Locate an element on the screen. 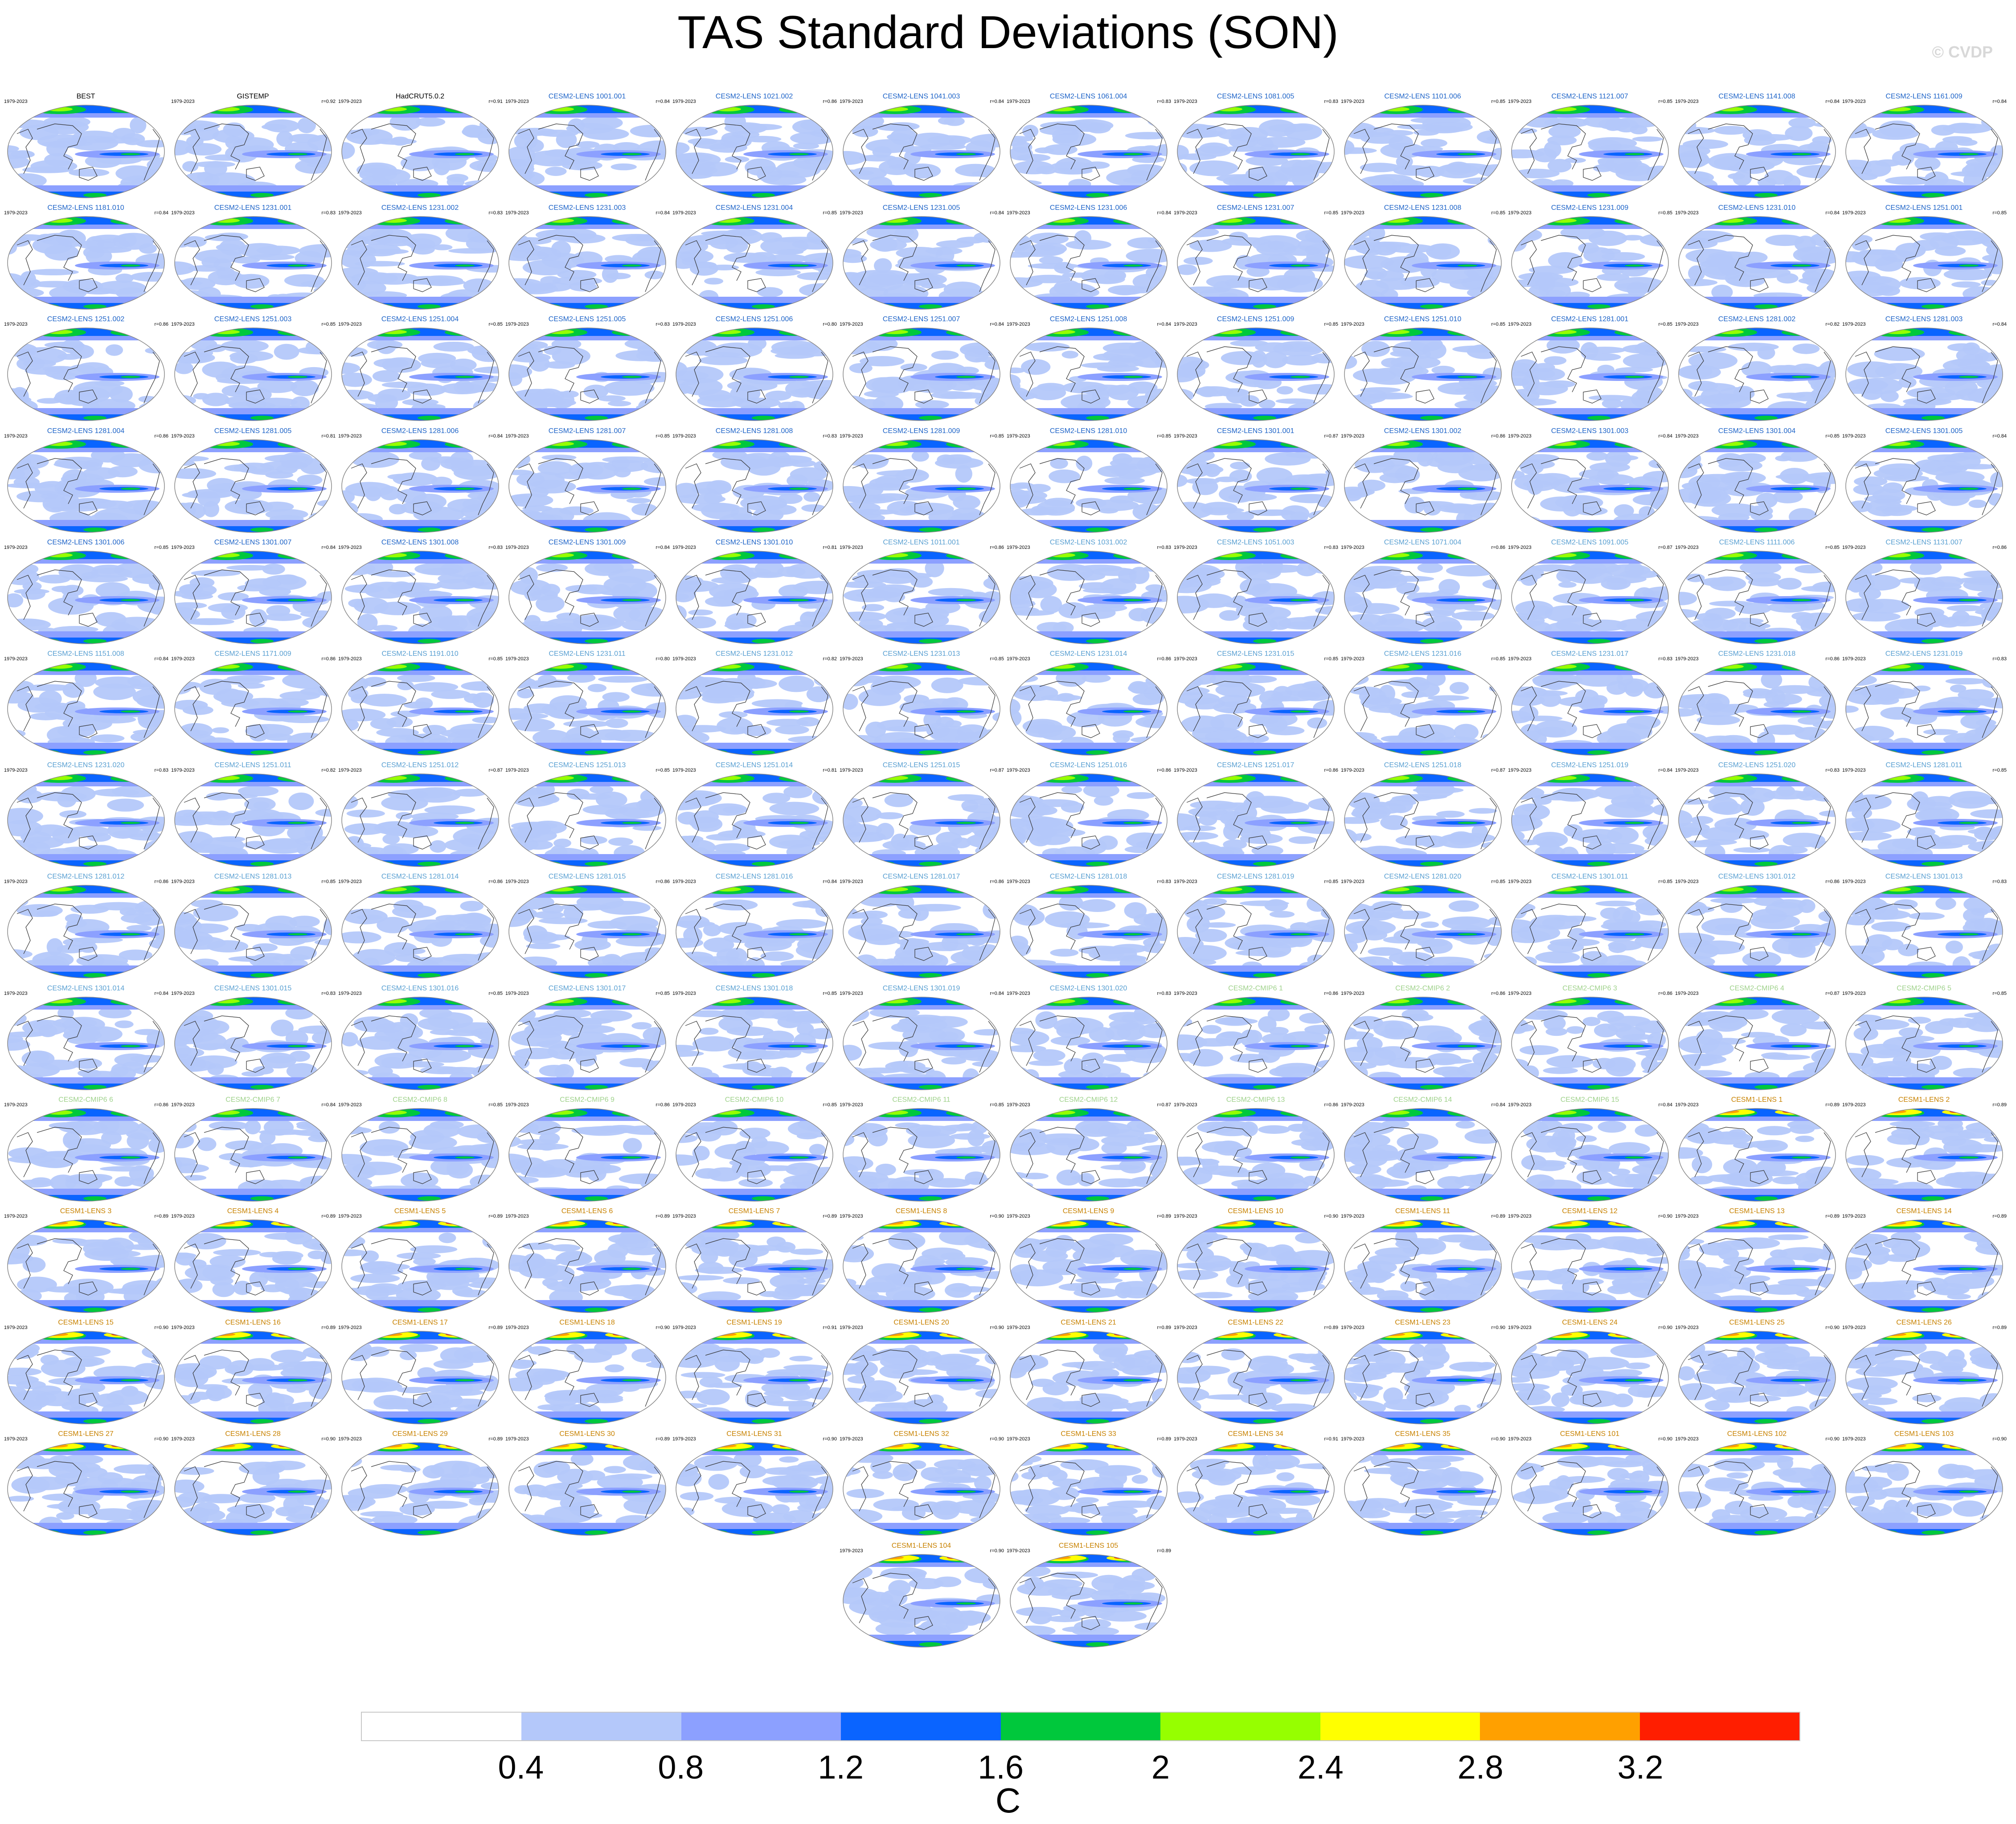 This screenshot has height=1824, width=2016. map-panel: CESM2-LENS 1251.009 1979-2023 r=0.85 is located at coordinates (1255, 370).